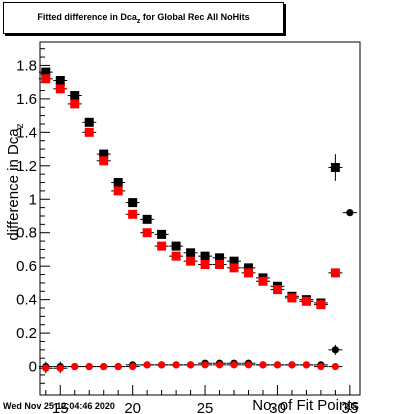  I want to click on y-tick-label: 0.8, so click(26, 233).